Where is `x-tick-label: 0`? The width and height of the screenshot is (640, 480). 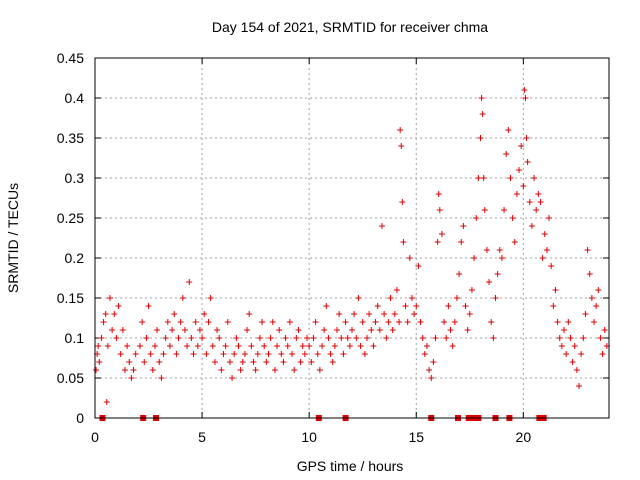 x-tick-label: 0 is located at coordinates (95, 437).